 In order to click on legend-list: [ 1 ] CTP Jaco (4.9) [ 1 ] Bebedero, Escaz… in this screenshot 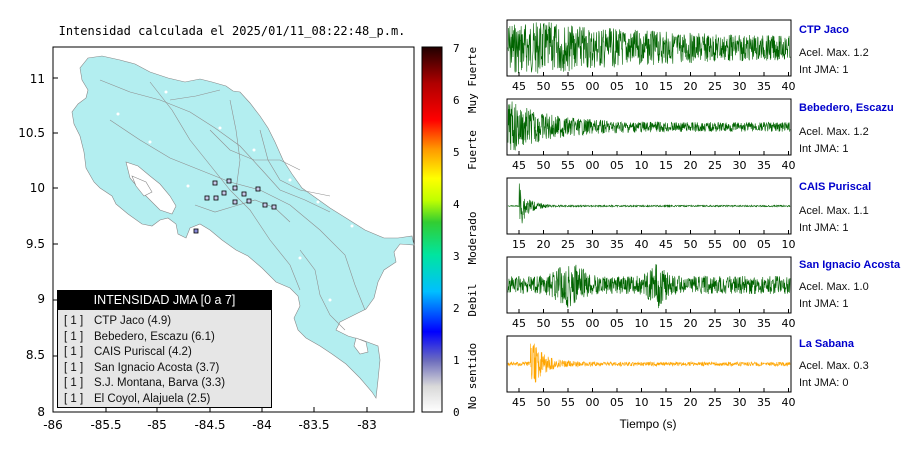, I will do `click(164, 358)`.